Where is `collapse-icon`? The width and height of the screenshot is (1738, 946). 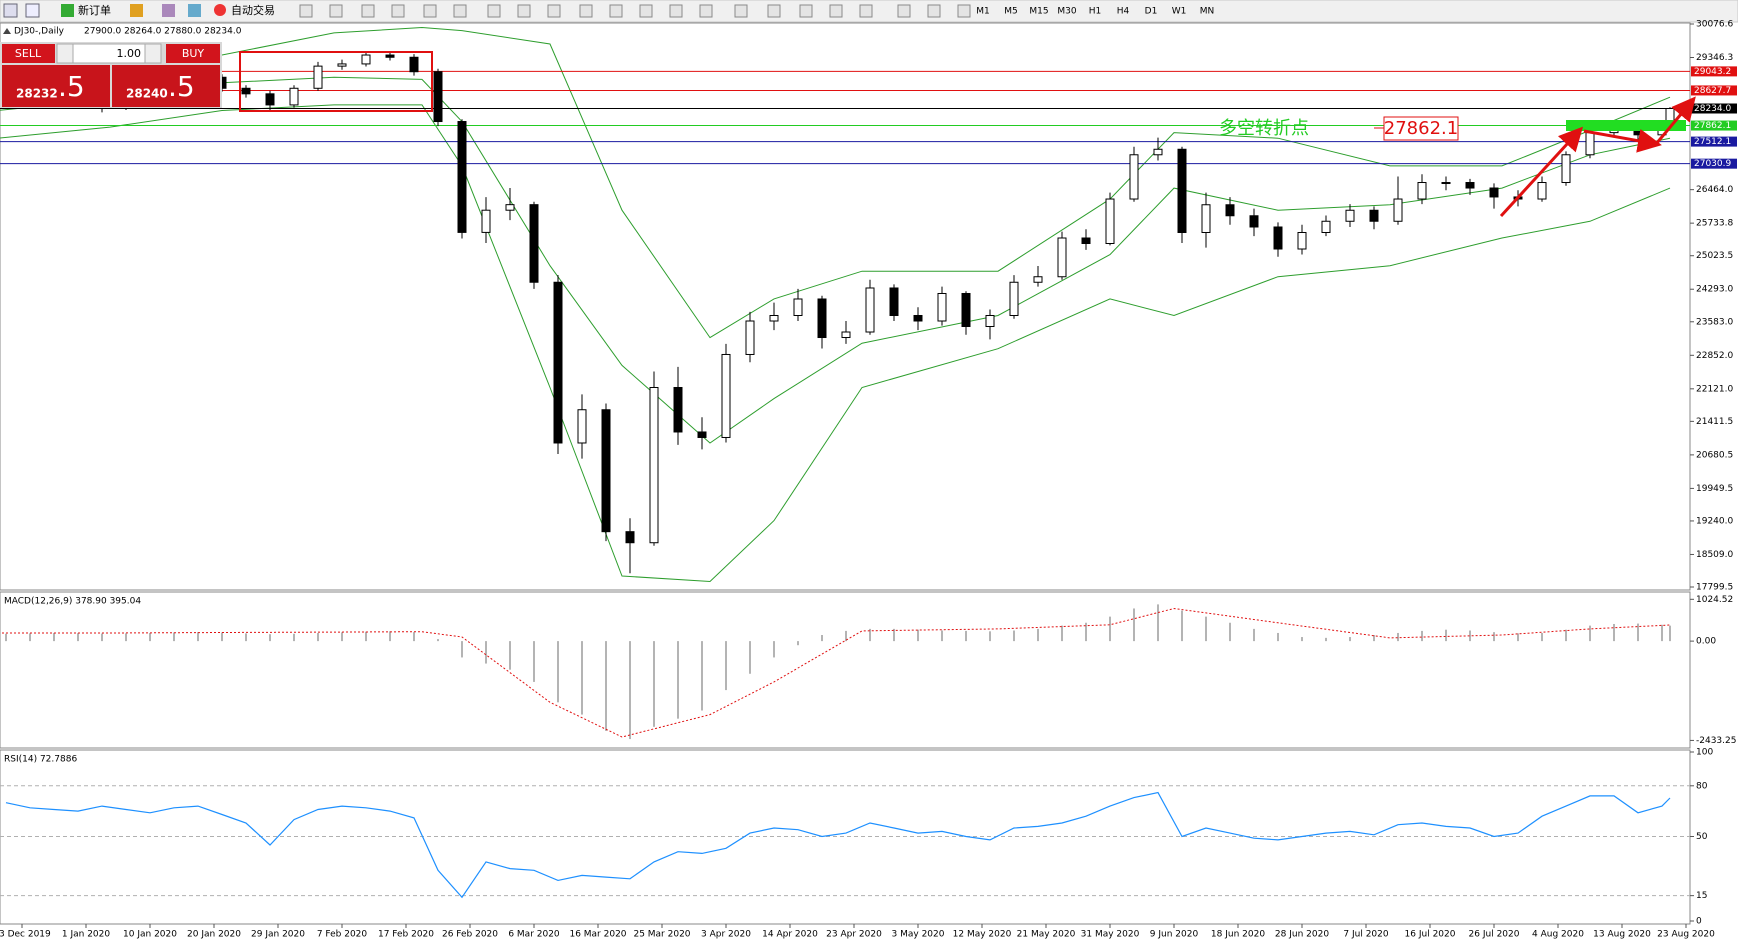
collapse-icon is located at coordinates (7, 31).